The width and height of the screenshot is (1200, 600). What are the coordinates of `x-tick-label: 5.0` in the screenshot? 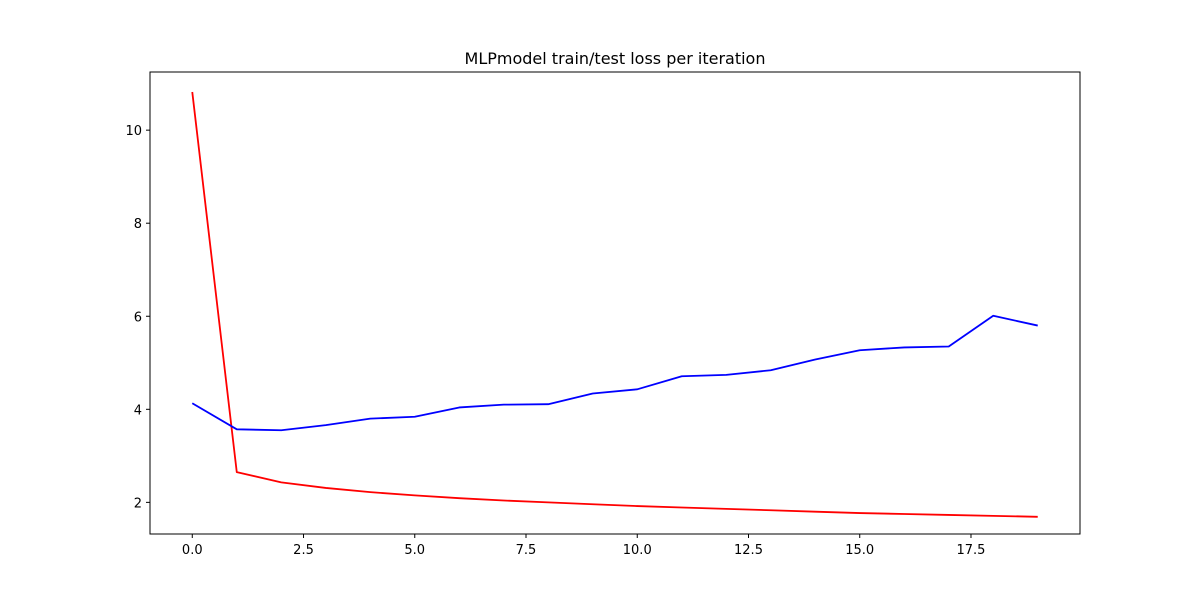 It's located at (414, 550).